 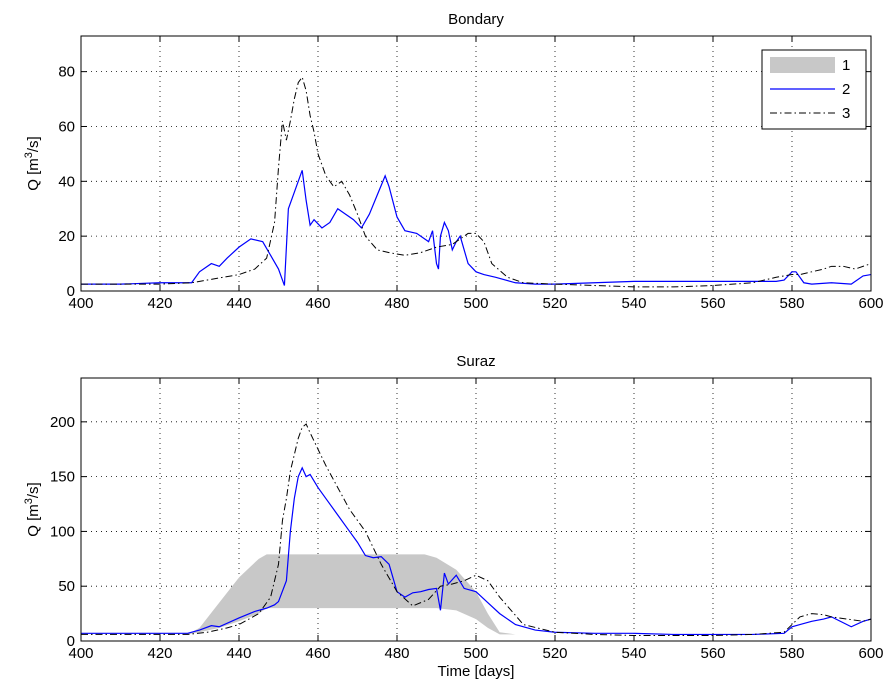 I want to click on legend-swatch-band, so click(x=802, y=65).